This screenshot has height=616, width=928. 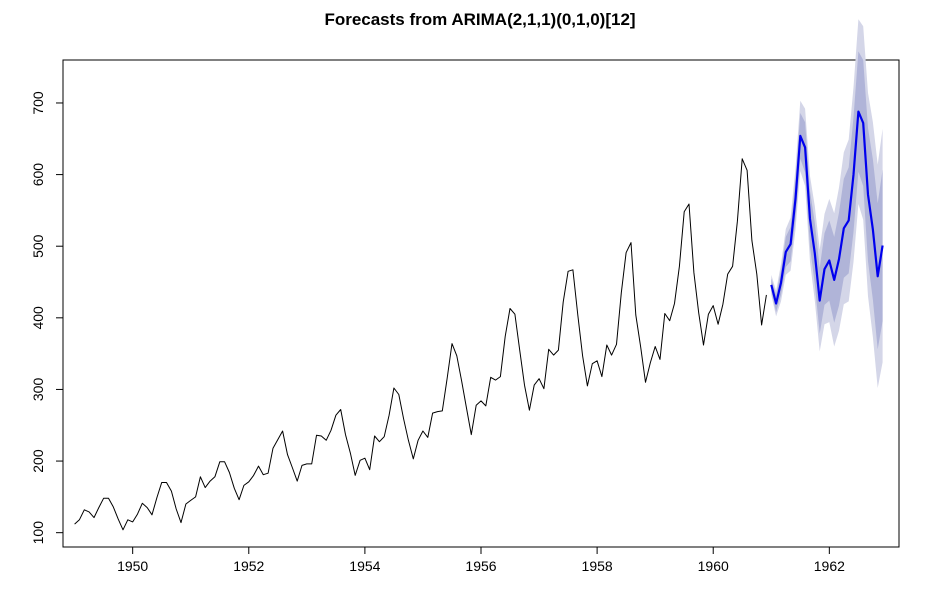 What do you see at coordinates (38, 390) in the screenshot?
I see `y-tick-label: 300` at bounding box center [38, 390].